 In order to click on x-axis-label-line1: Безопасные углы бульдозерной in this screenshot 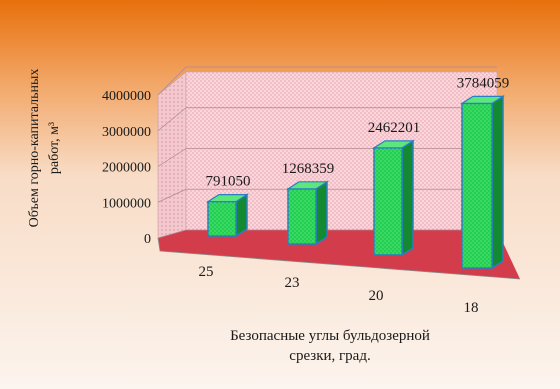, I will do `click(330, 336)`.